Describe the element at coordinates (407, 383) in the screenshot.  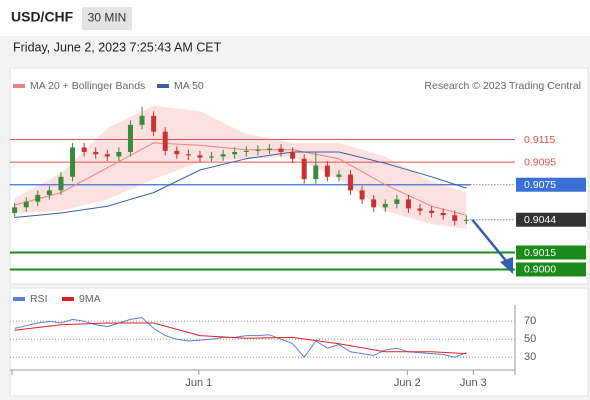
I see `x-tick-label: Jun 2` at that location.